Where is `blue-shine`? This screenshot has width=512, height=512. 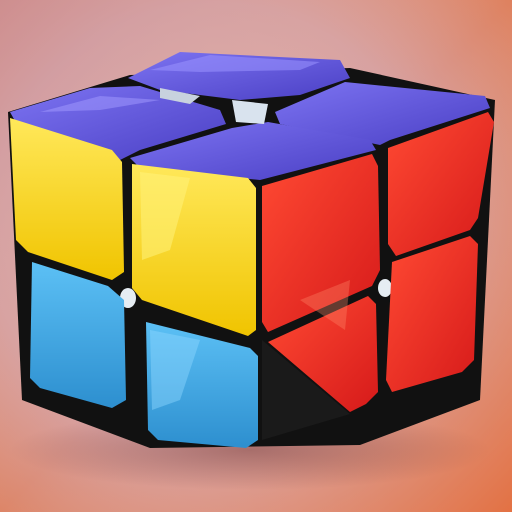 blue-shine is located at coordinates (175, 370).